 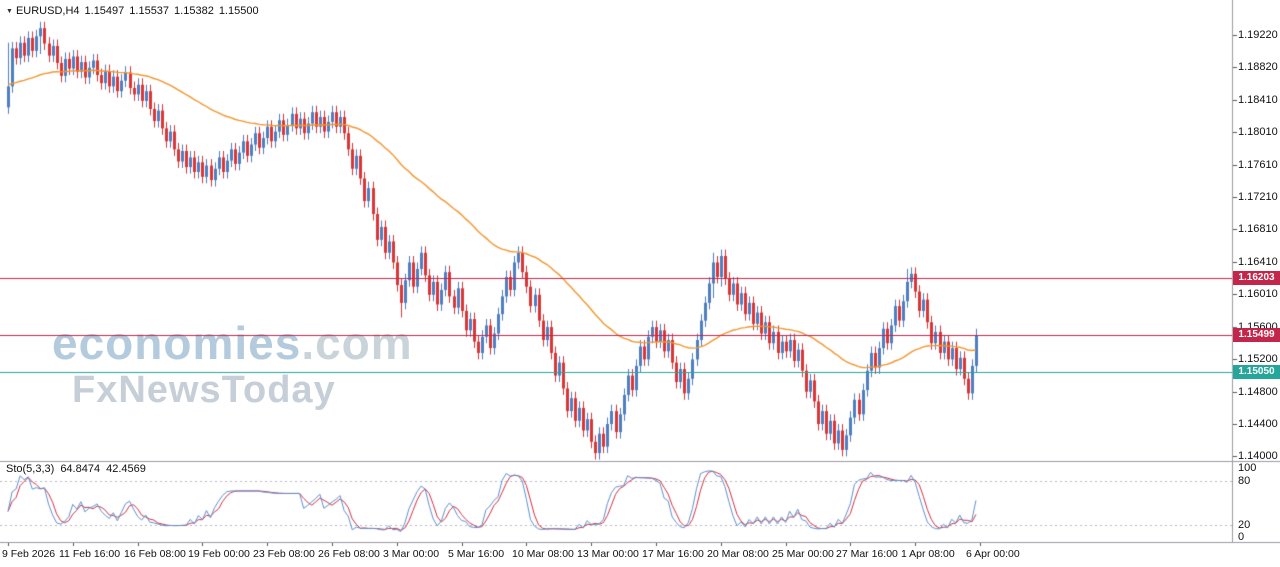 What do you see at coordinates (9, 11) in the screenshot?
I see `symbol-dropdown-icon: ▼` at bounding box center [9, 11].